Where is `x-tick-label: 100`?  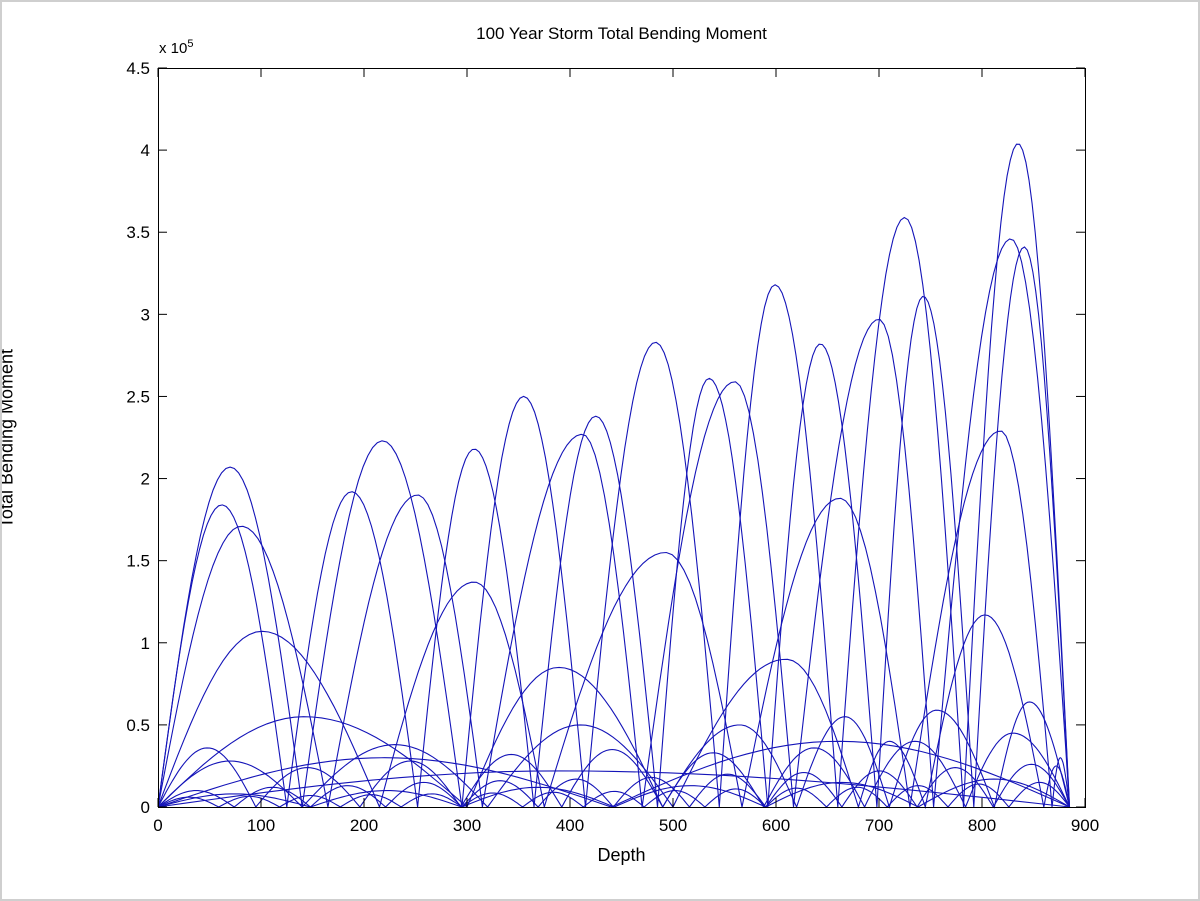
x-tick-label: 100 is located at coordinates (261, 825).